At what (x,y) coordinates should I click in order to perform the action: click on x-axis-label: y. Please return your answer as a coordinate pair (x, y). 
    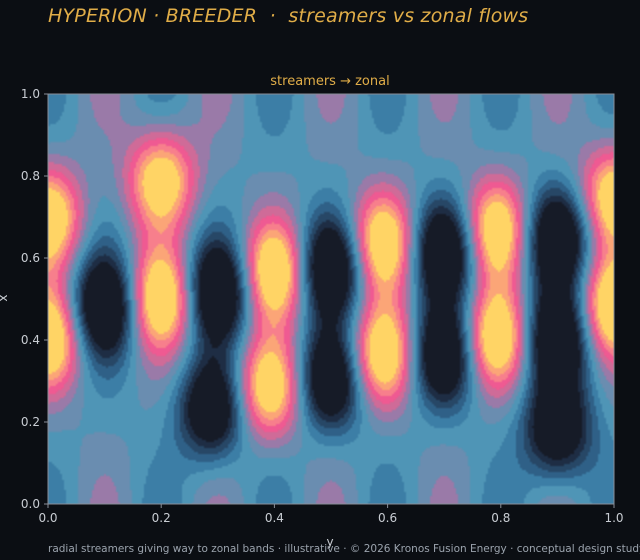
    Looking at the image, I should click on (329, 542).